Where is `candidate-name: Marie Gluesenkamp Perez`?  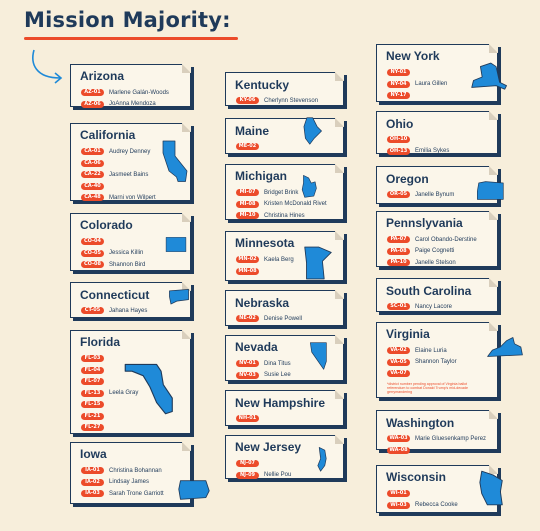
candidate-name: Marie Gluesenkamp Perez is located at coordinates (451, 438).